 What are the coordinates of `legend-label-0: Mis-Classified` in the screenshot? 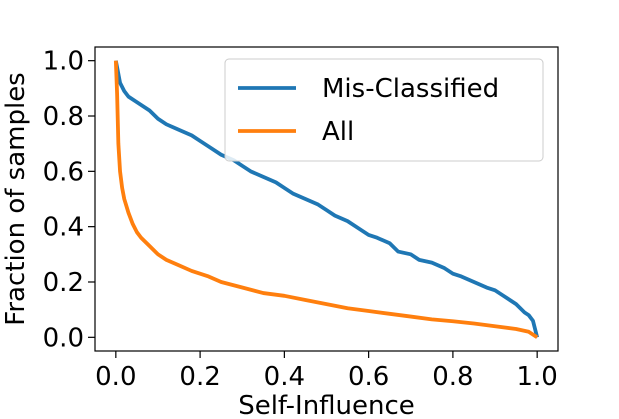 It's located at (410, 89).